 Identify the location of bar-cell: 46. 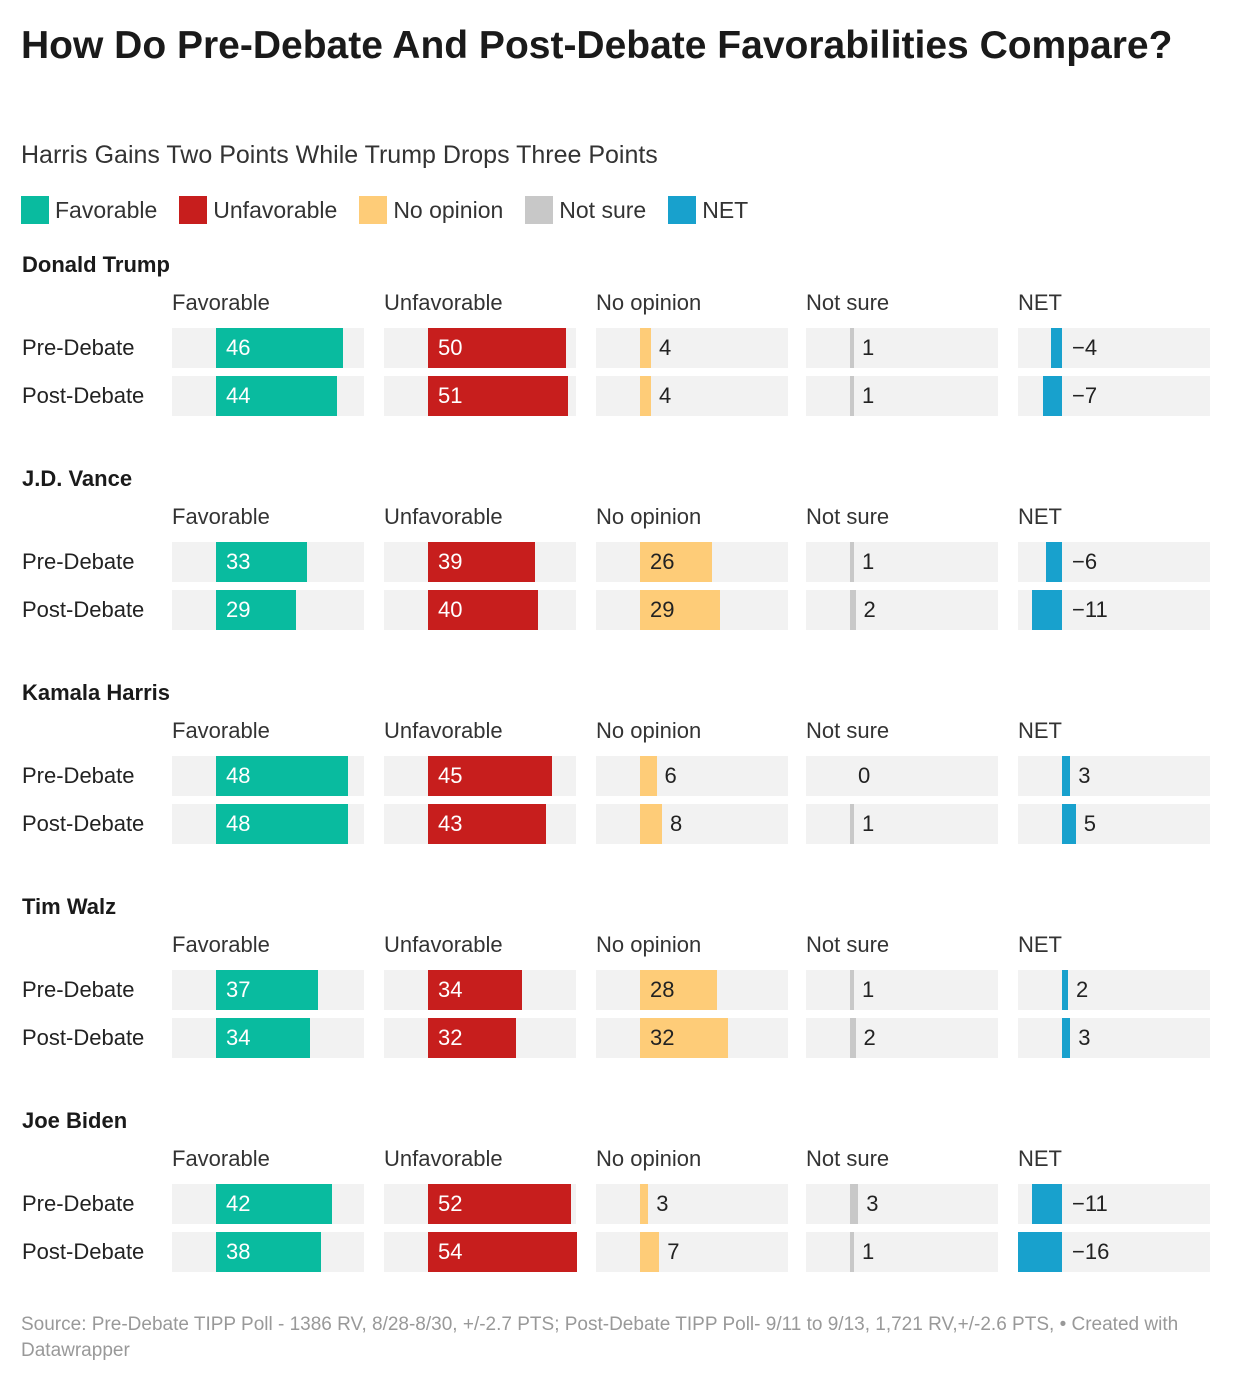
(268, 348).